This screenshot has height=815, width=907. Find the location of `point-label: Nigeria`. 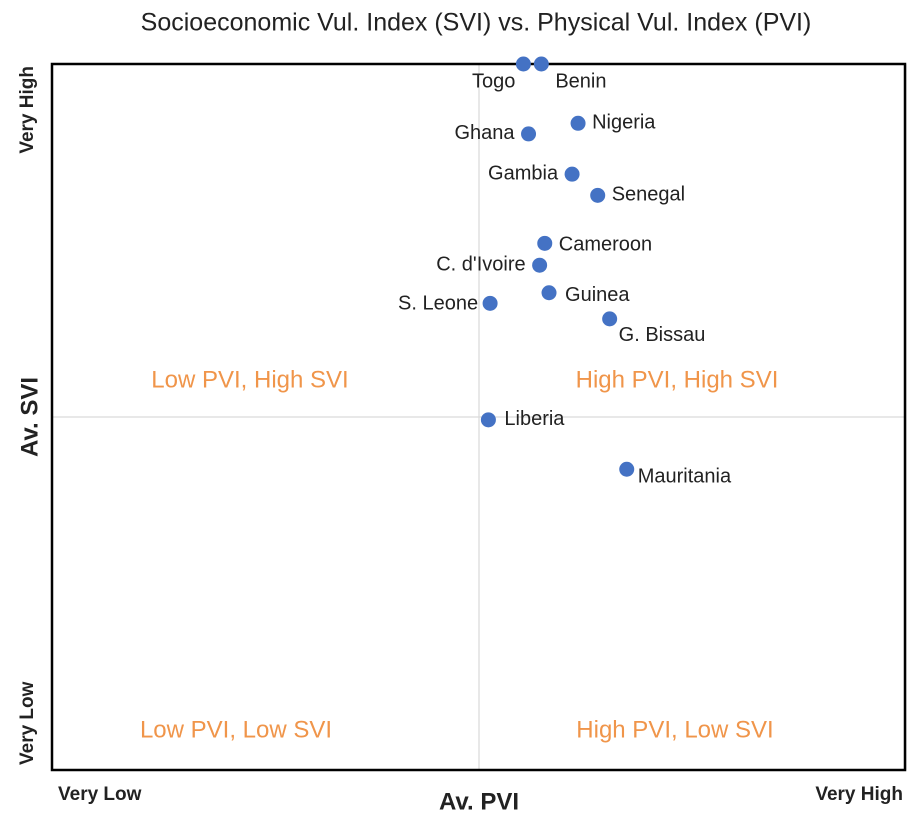

point-label: Nigeria is located at coordinates (624, 123).